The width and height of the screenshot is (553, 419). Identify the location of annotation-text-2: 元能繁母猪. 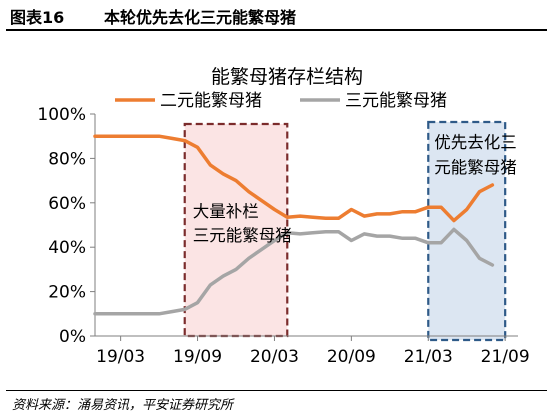
(475, 167).